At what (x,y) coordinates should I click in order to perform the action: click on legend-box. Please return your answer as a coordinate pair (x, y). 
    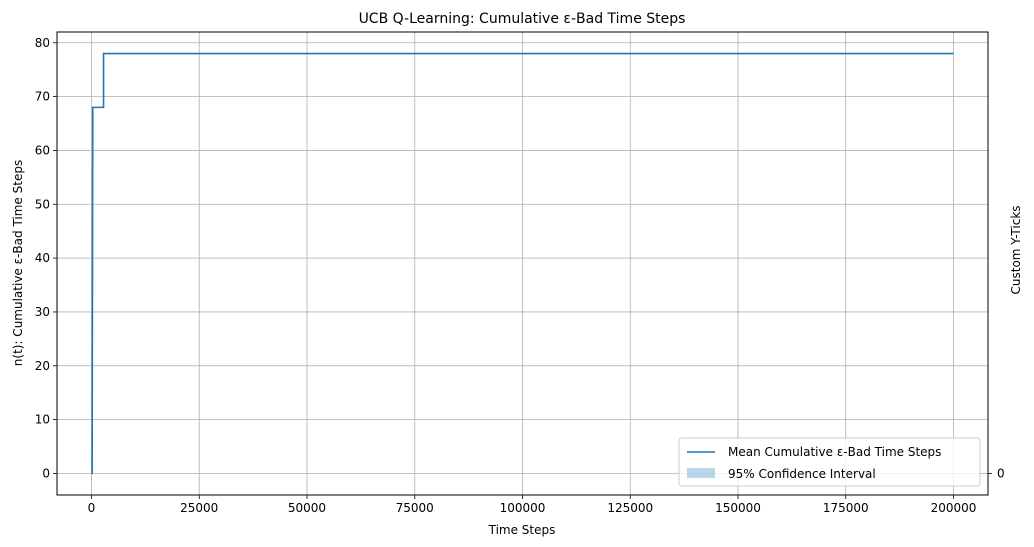
    Looking at the image, I should click on (829, 462).